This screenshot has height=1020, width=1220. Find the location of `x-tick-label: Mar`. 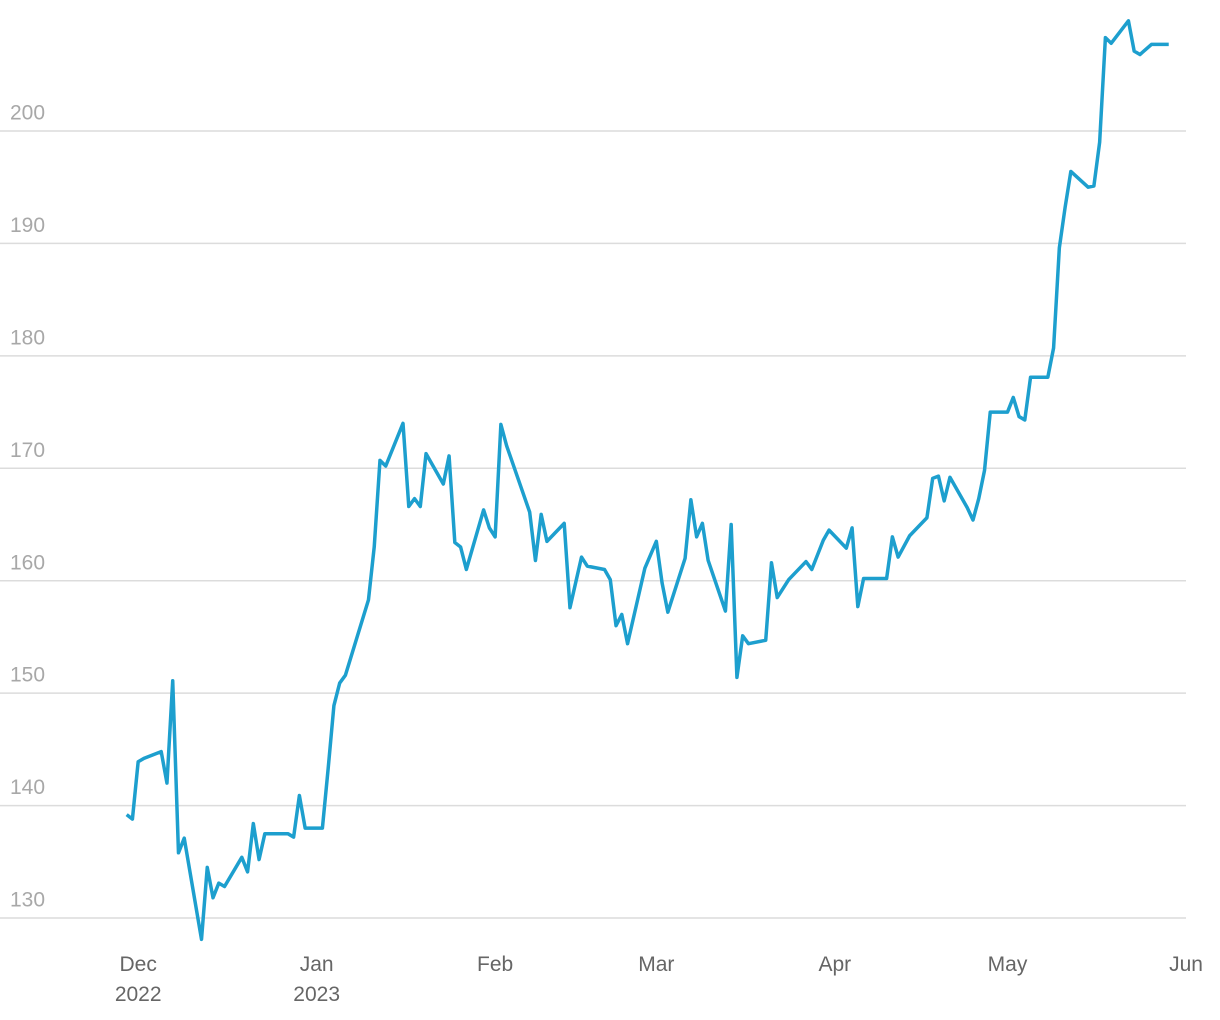

x-tick-label: Mar is located at coordinates (656, 964).